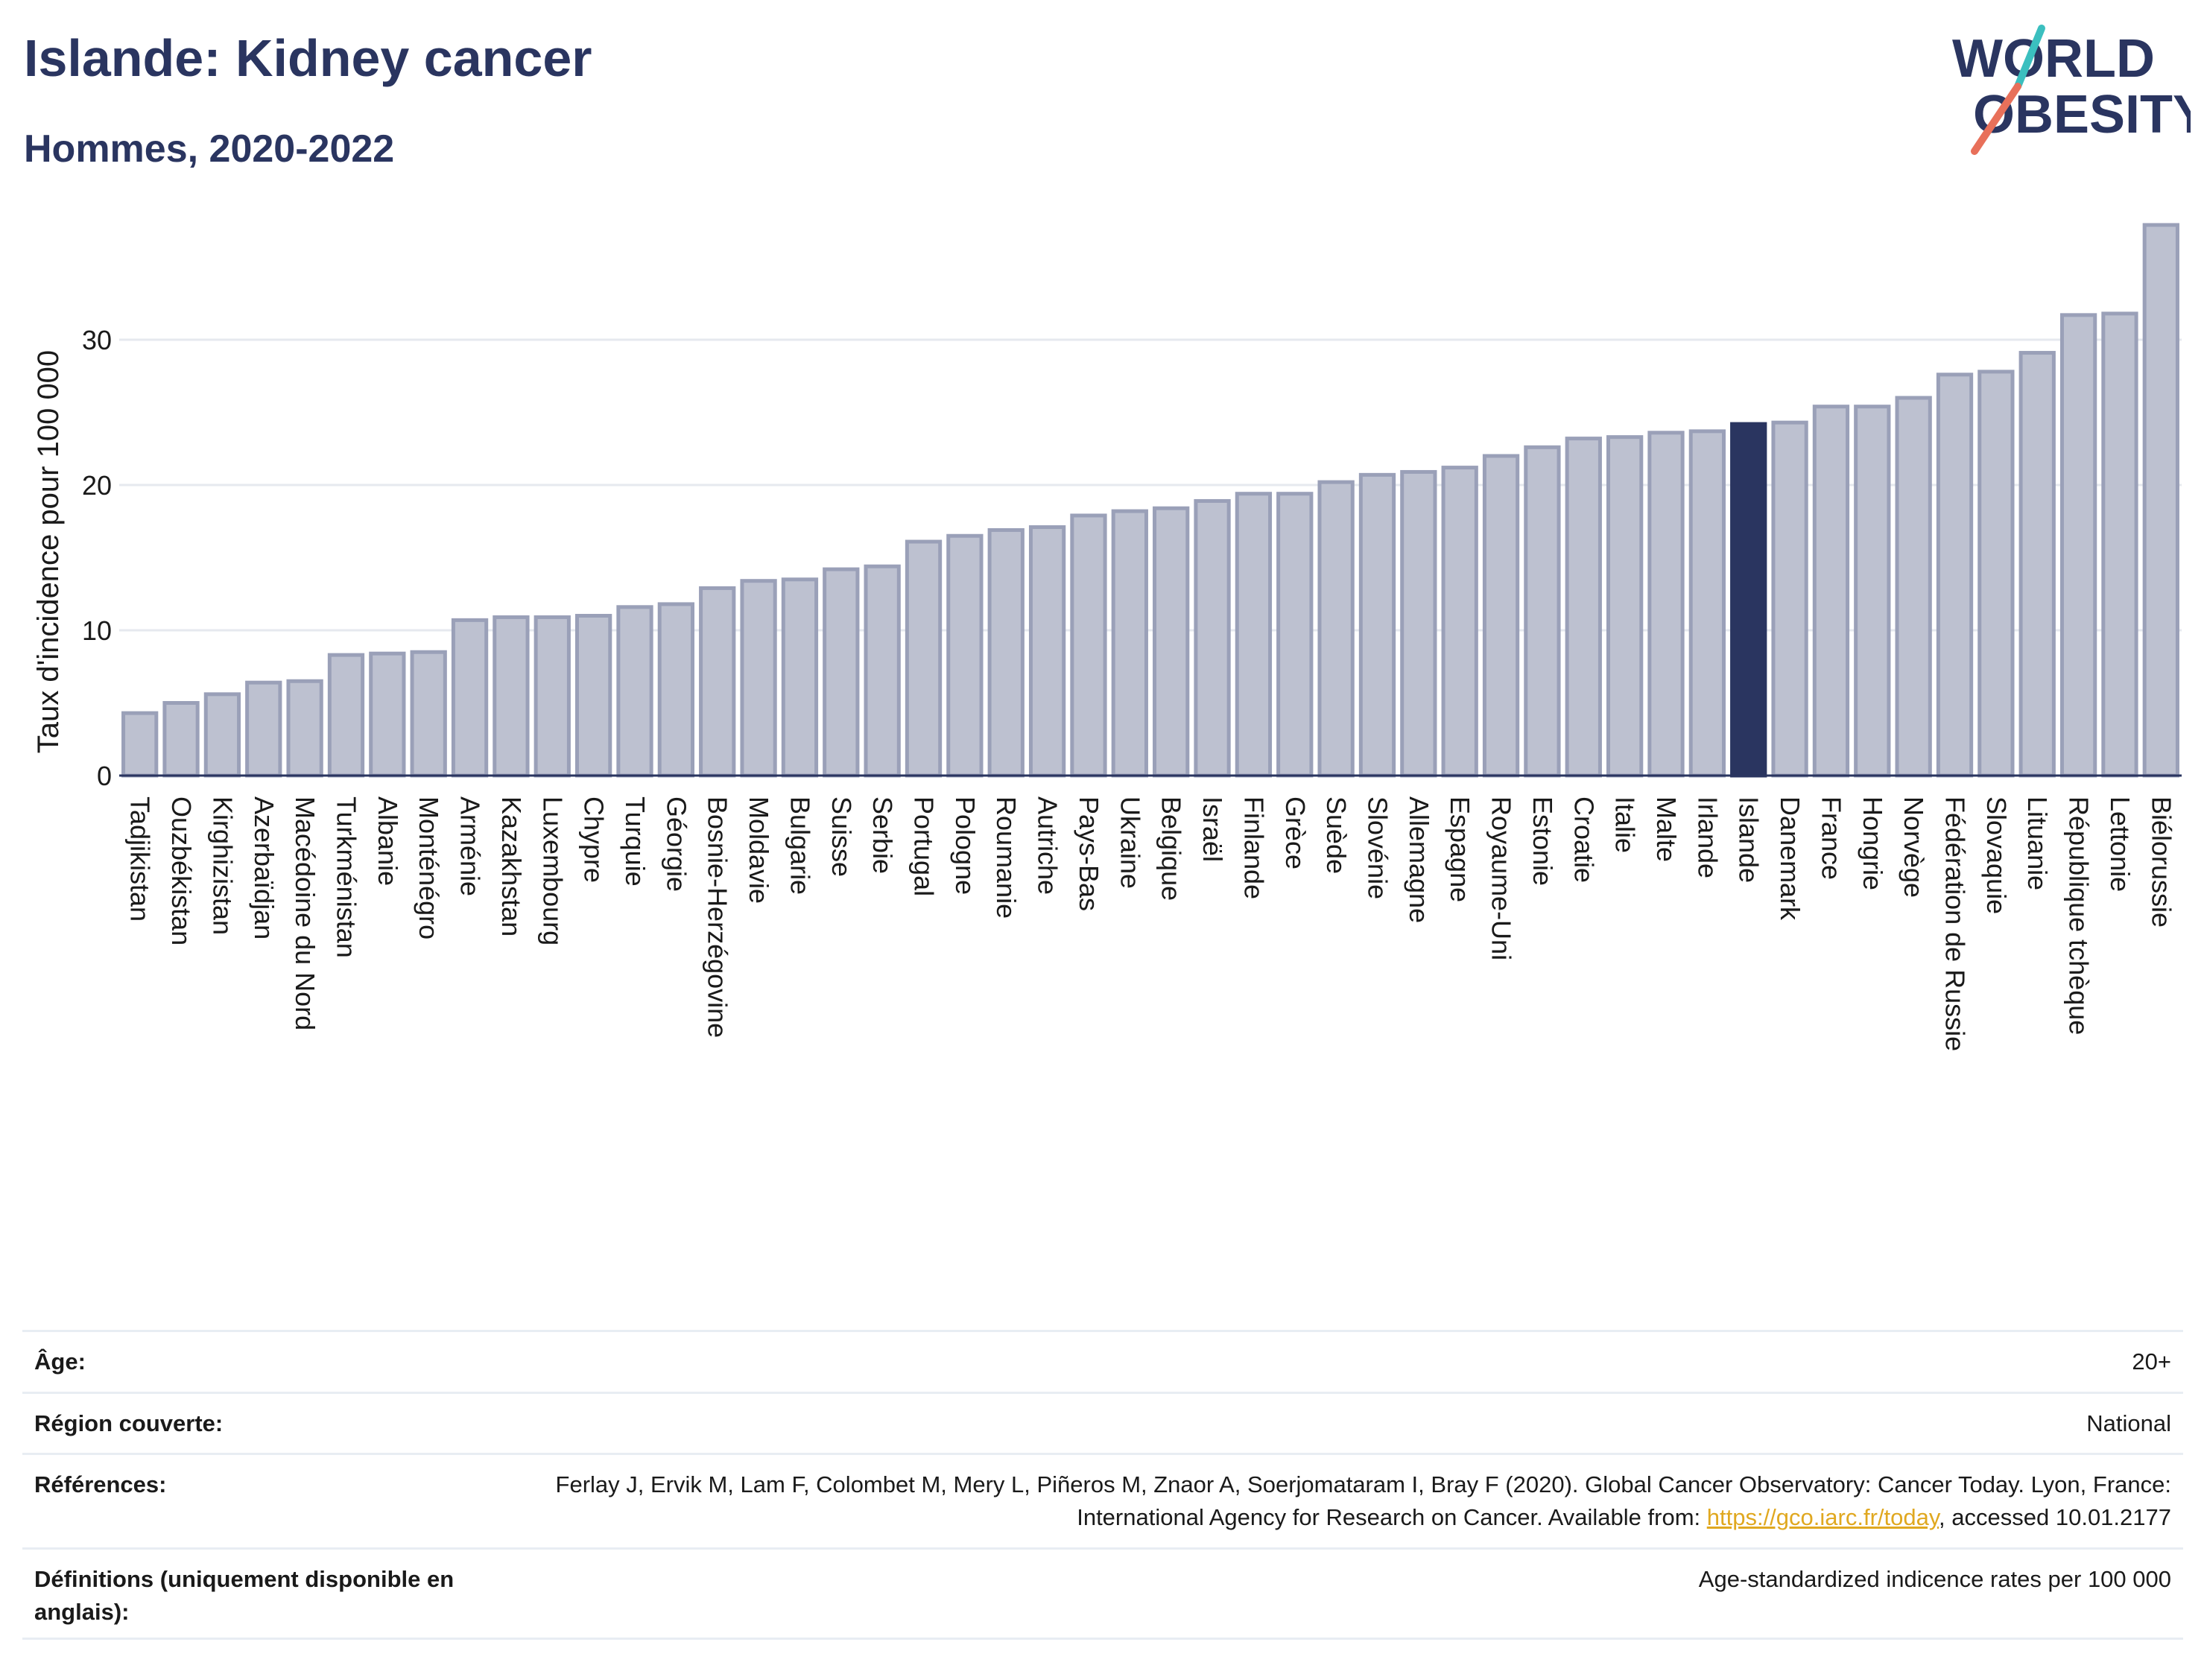 Image resolution: width=2204 pixels, height=1680 pixels. What do you see at coordinates (511, 866) in the screenshot?
I see `x-tick-label: Kazakhstan` at bounding box center [511, 866].